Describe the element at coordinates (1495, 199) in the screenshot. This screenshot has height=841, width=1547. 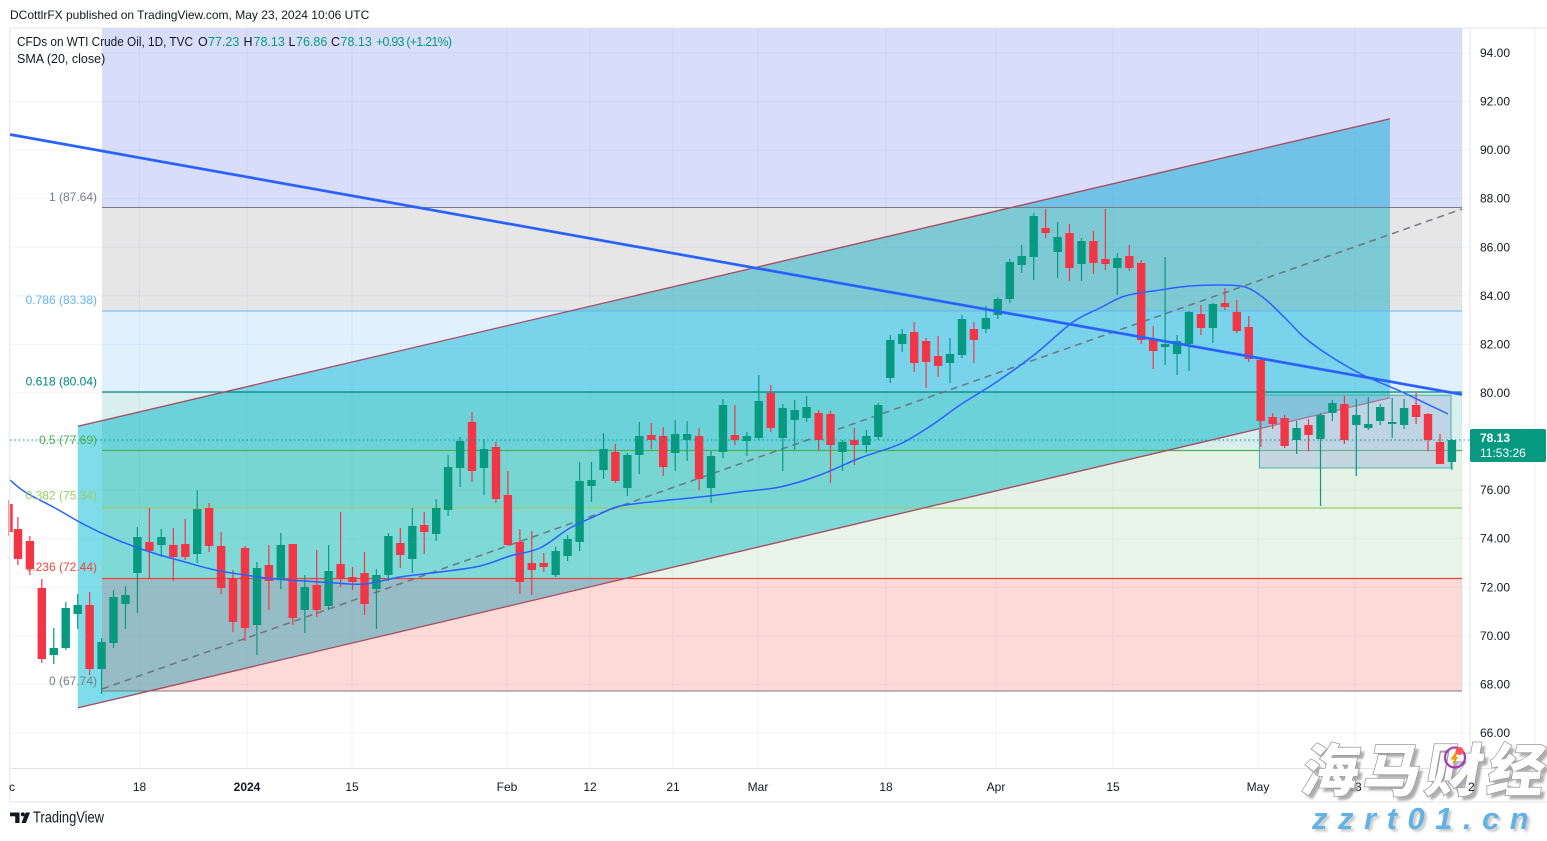
I see `svg-text: 88.00` at that location.